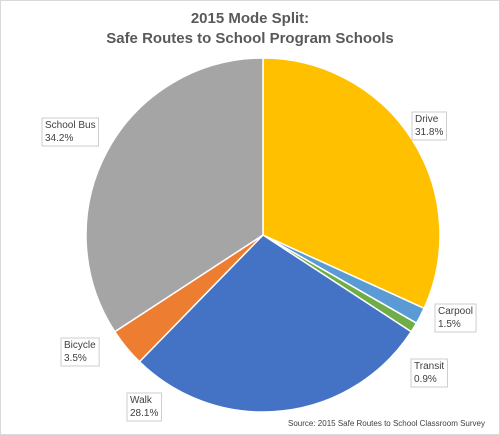  I want to click on data-label-box-walk, so click(144, 407).